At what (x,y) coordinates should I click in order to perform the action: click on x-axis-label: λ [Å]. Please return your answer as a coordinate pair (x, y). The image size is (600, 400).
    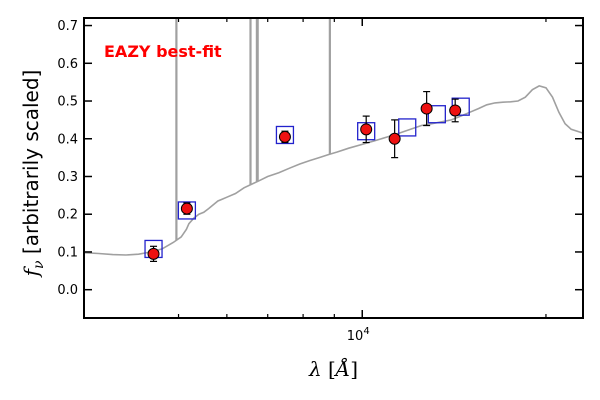
    Looking at the image, I should click on (333, 368).